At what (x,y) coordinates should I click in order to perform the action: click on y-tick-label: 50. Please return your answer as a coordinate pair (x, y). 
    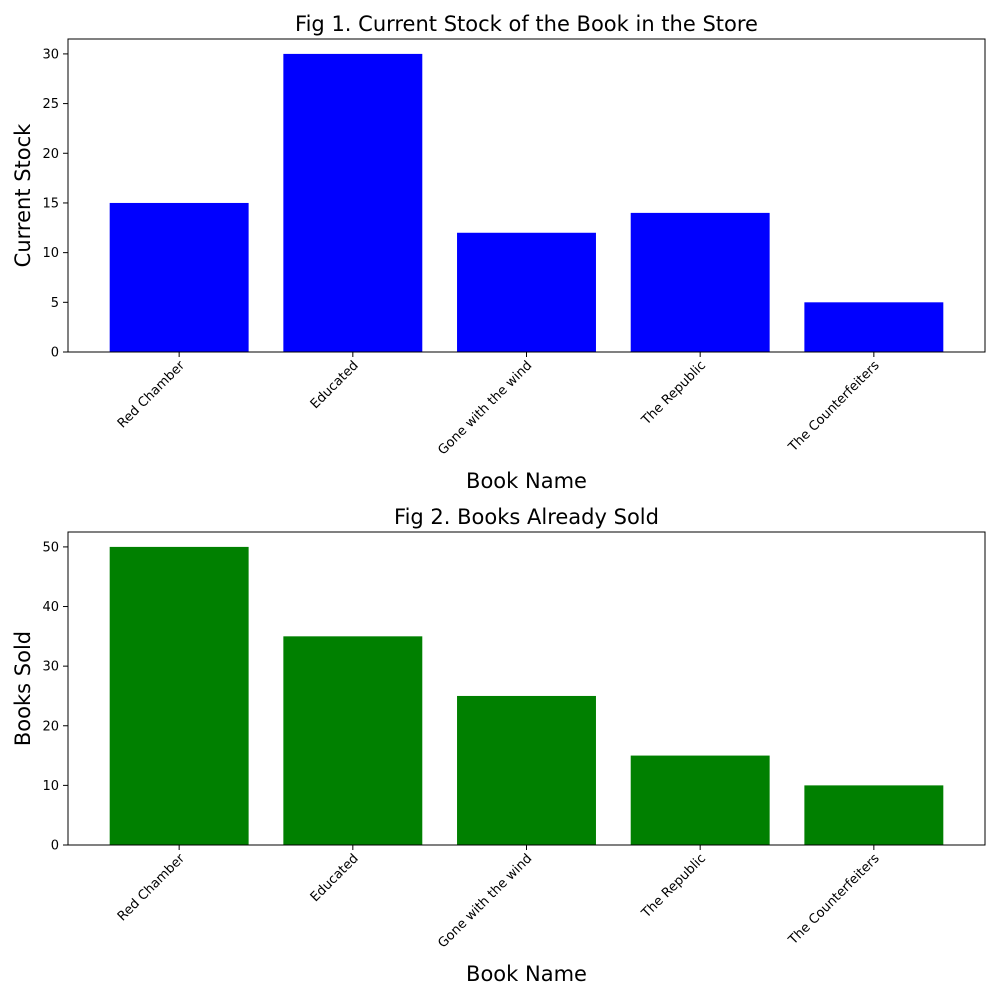
    Looking at the image, I should click on (50, 547).